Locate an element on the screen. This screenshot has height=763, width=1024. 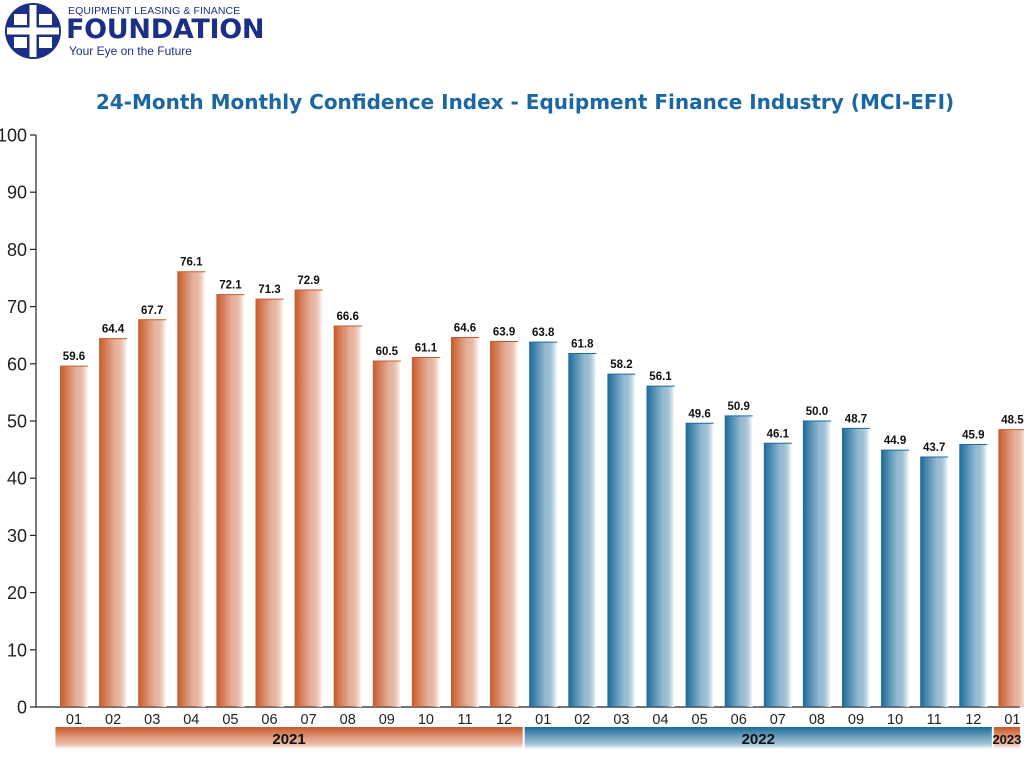
value-label: 50.9 is located at coordinates (739, 407).